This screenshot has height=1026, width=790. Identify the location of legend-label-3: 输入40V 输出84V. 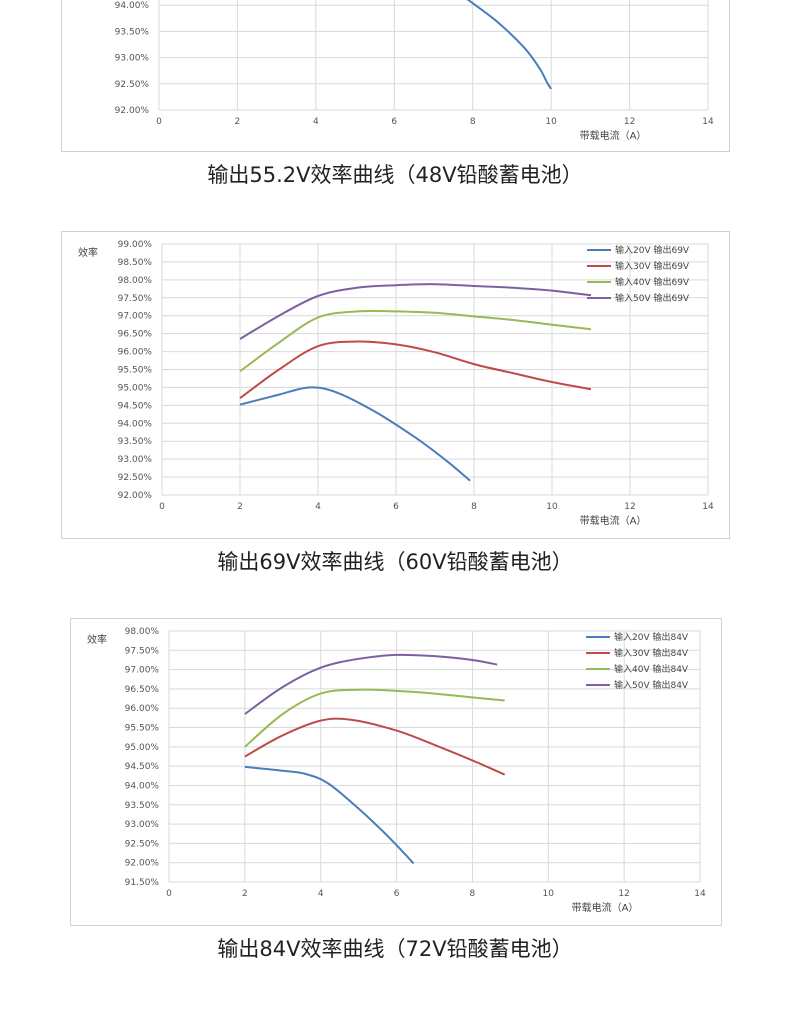
(651, 669).